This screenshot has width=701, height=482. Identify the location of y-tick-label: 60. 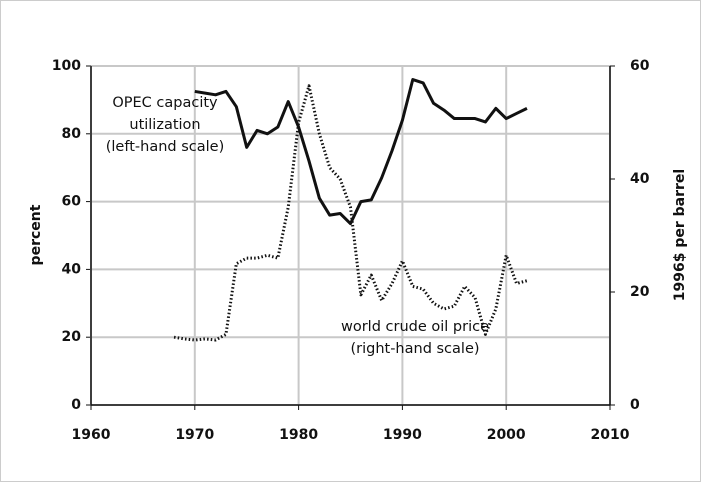
(72, 202).